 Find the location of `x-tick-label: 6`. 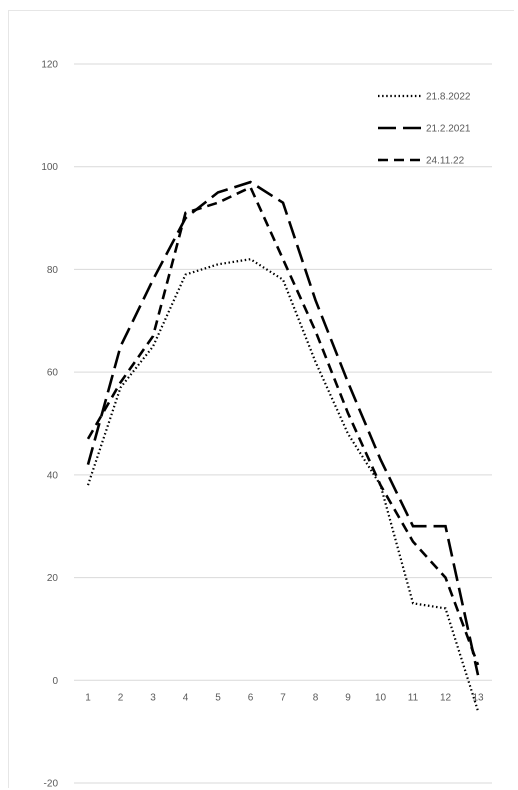

x-tick-label: 6 is located at coordinates (251, 697).